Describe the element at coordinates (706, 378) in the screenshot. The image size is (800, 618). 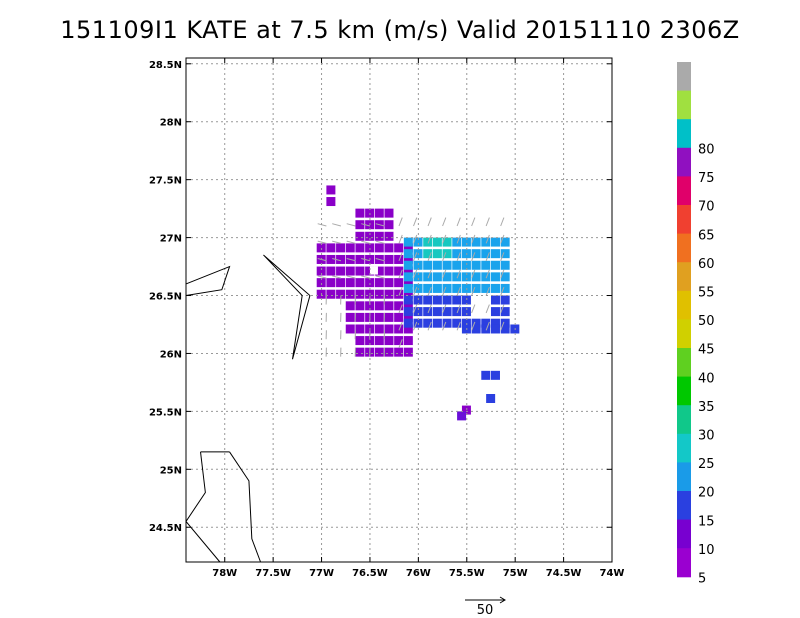
I see `colorbar-label: 40` at that location.